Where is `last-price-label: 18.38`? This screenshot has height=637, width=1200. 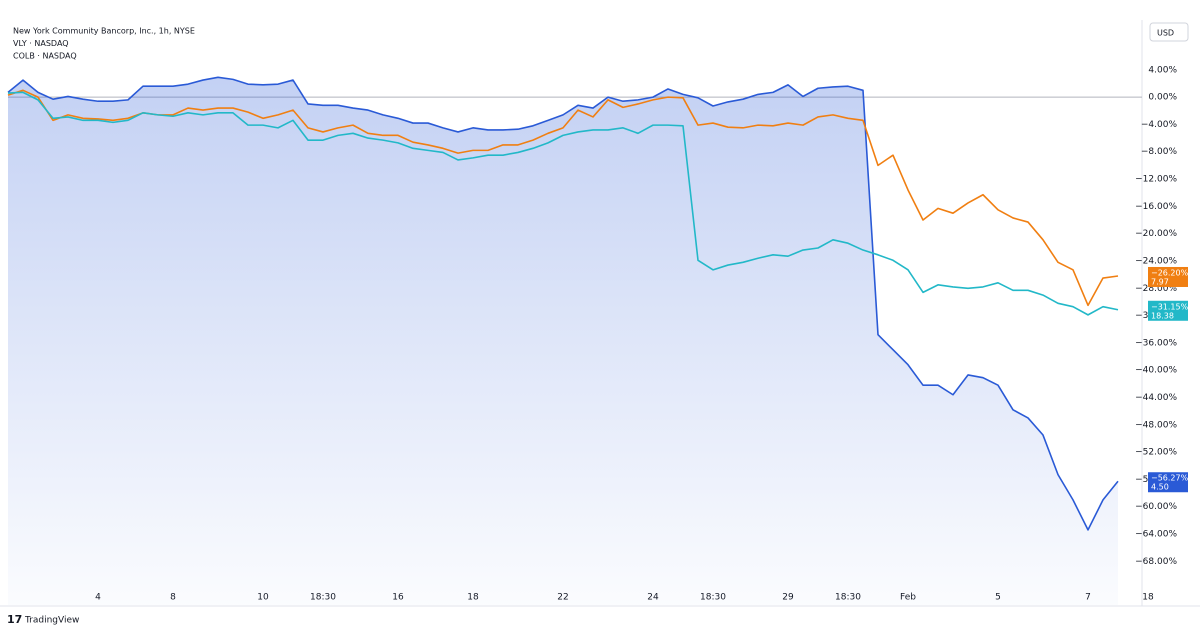
last-price-label: 18.38 is located at coordinates (1162, 315).